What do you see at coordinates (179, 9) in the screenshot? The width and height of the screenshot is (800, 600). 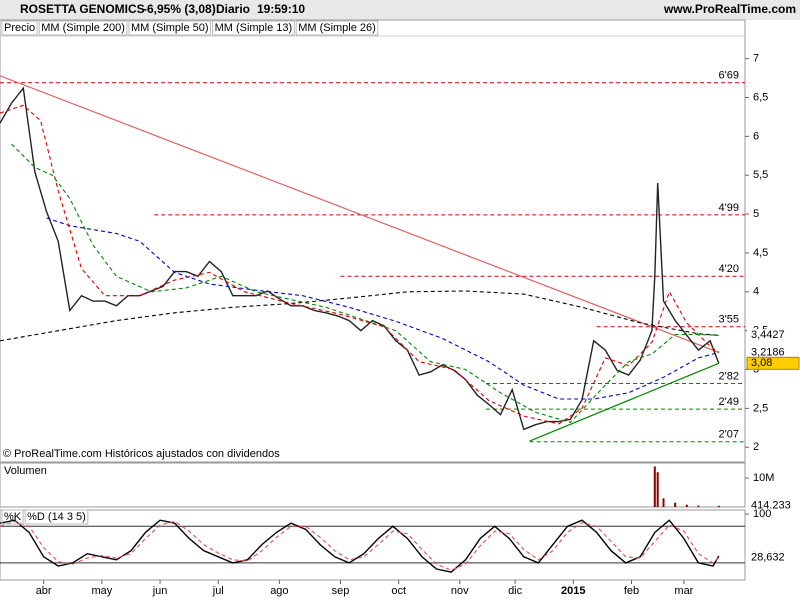 I see `change: -6,95% (3,08)` at bounding box center [179, 9].